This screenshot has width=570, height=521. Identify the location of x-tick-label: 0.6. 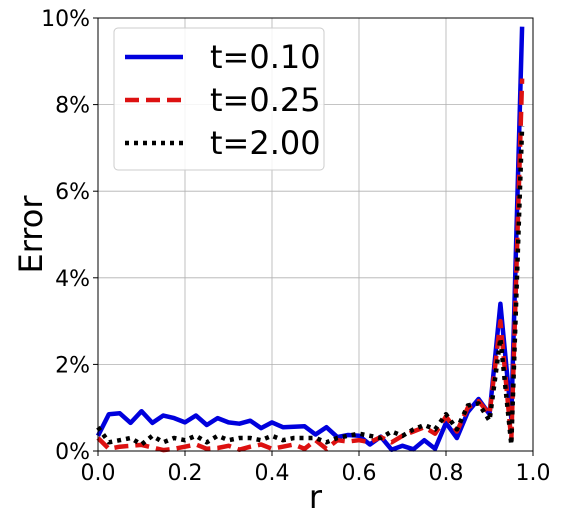
(359, 473).